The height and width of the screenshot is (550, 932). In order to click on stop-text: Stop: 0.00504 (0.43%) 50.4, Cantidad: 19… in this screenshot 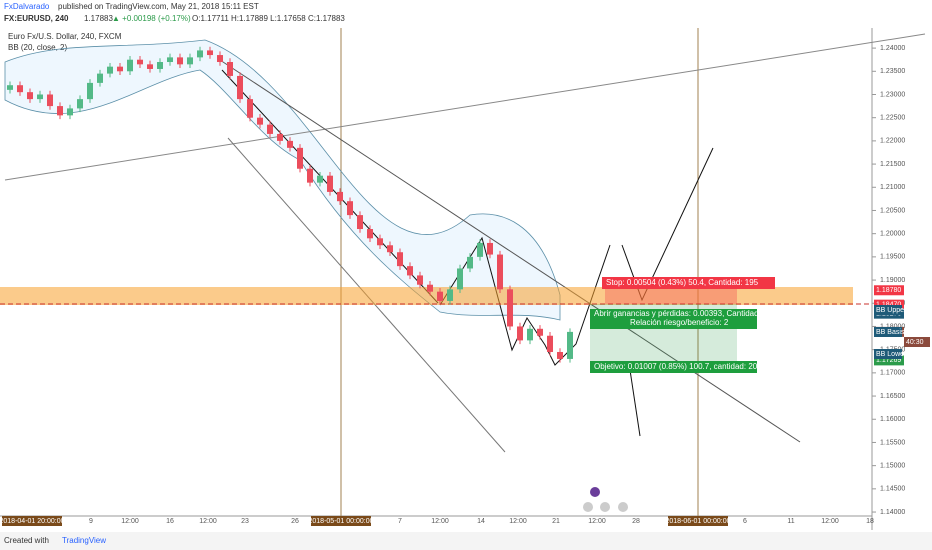, I will do `click(682, 282)`.